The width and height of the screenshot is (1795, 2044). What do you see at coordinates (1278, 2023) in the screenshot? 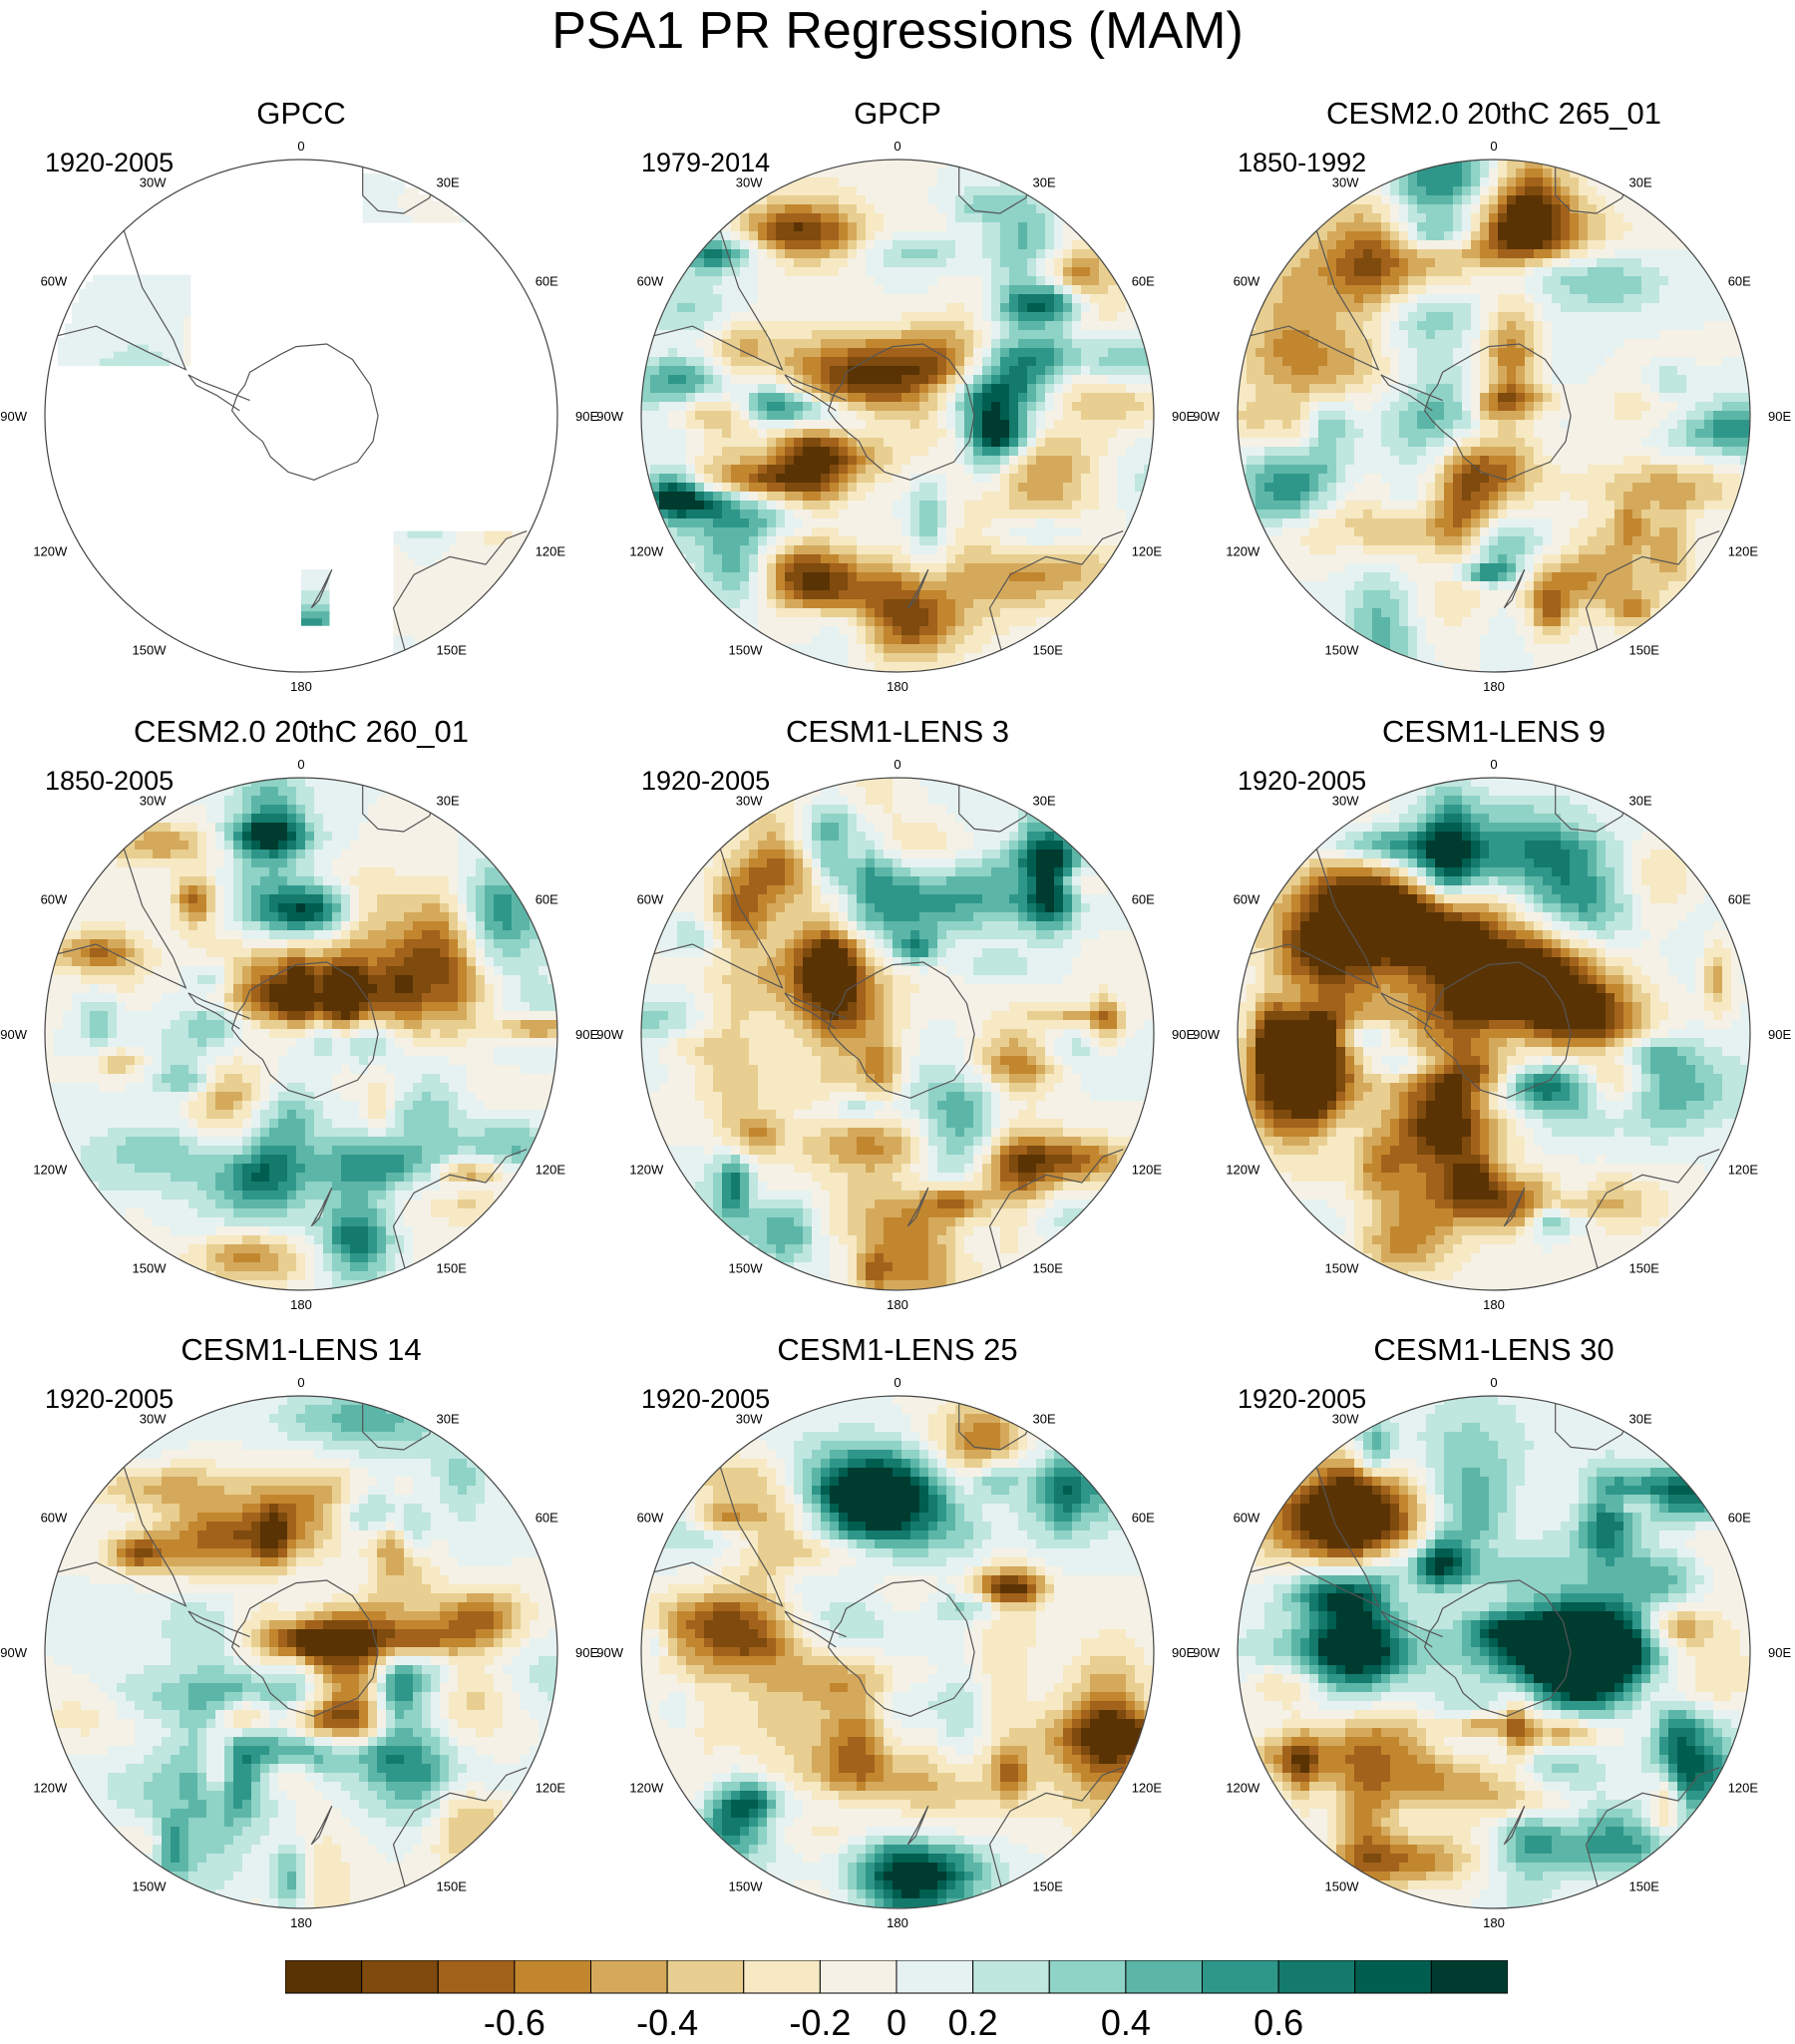
I see `colorbar-tick-label: 0.6` at bounding box center [1278, 2023].